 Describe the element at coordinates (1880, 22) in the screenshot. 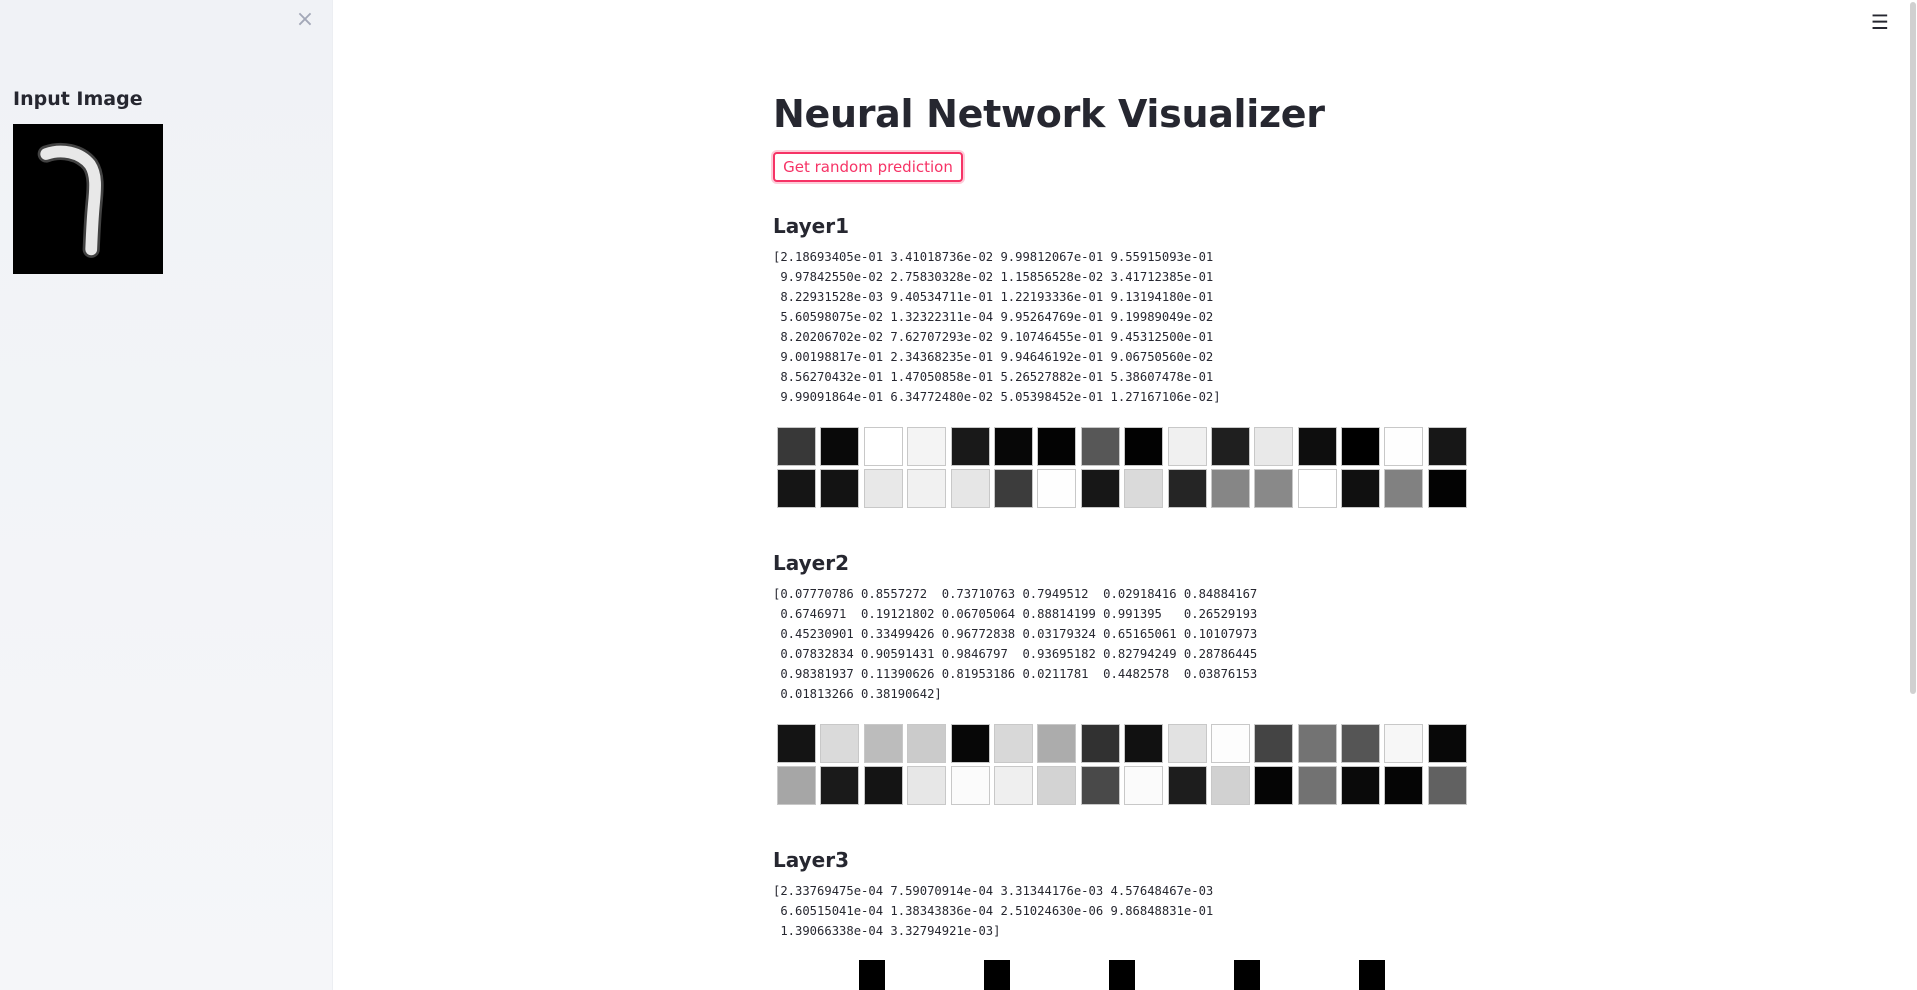

I see `hamburger-menu-icon: ☰` at that location.